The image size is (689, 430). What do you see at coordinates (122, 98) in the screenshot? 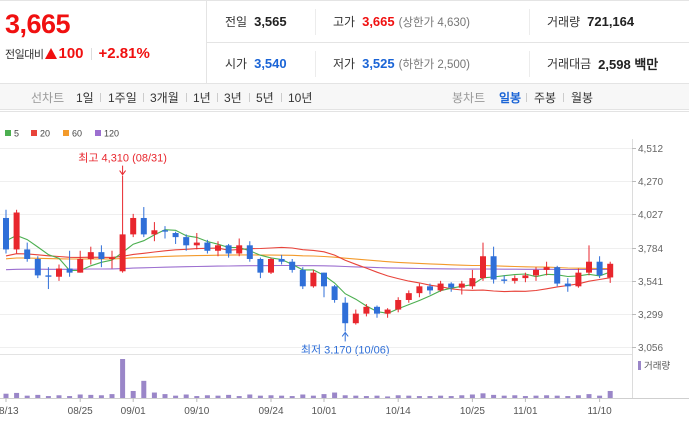
I see `period-1w: 1주일` at bounding box center [122, 98].